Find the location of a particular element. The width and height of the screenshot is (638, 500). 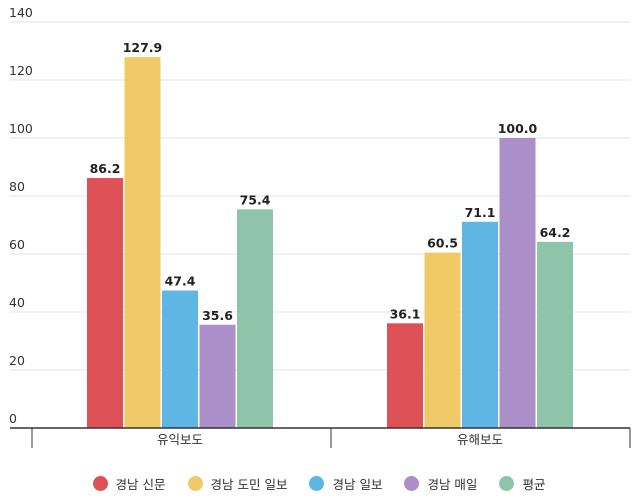

data-label-1-3: 100.0 is located at coordinates (518, 128).